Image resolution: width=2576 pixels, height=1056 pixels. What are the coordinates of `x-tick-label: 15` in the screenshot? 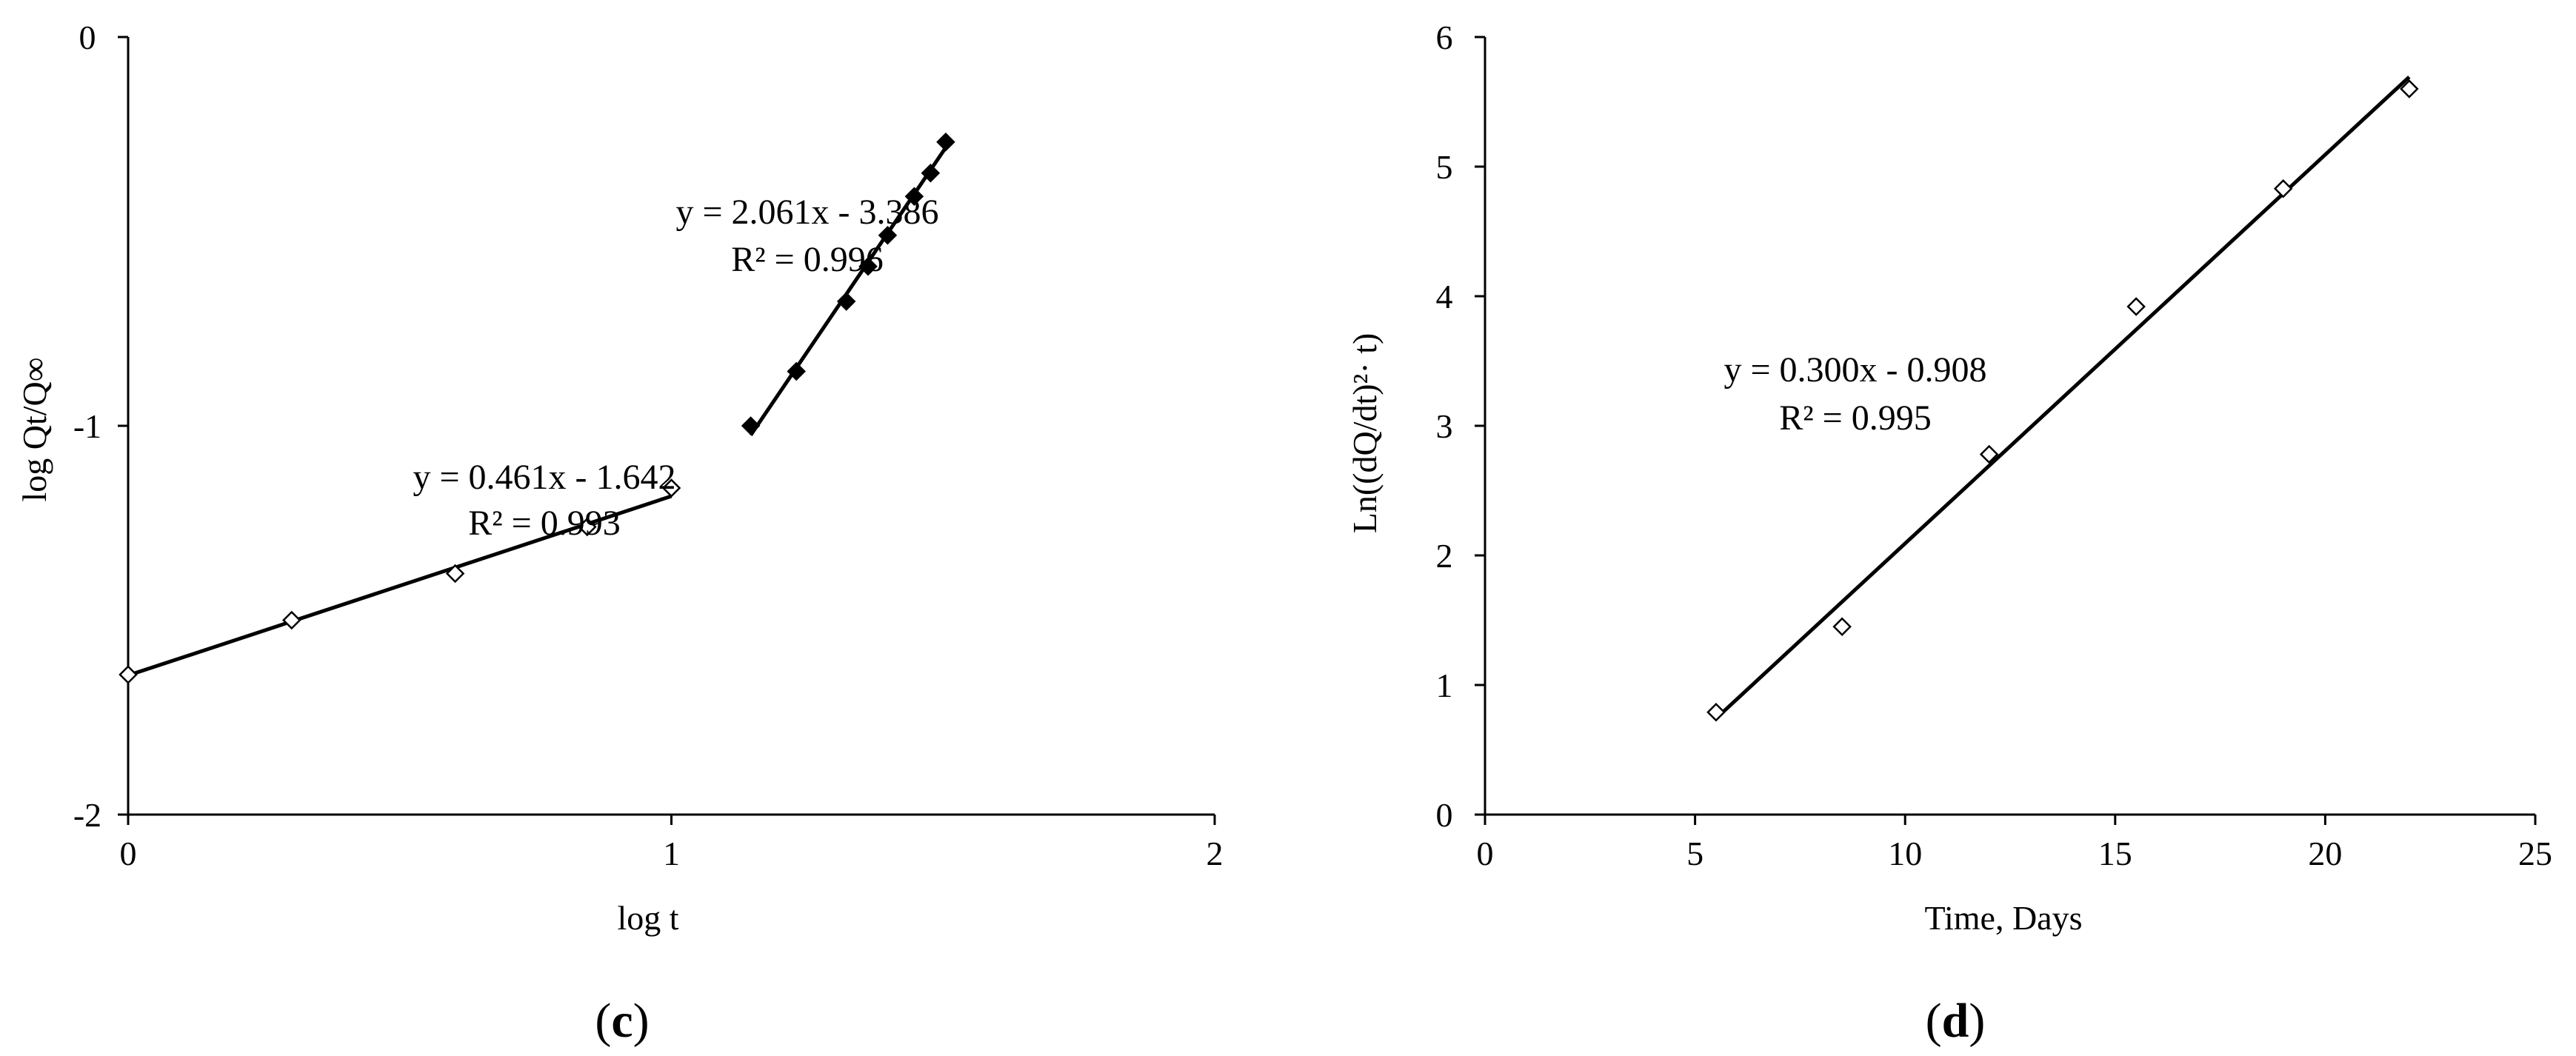 It's located at (2115, 853).